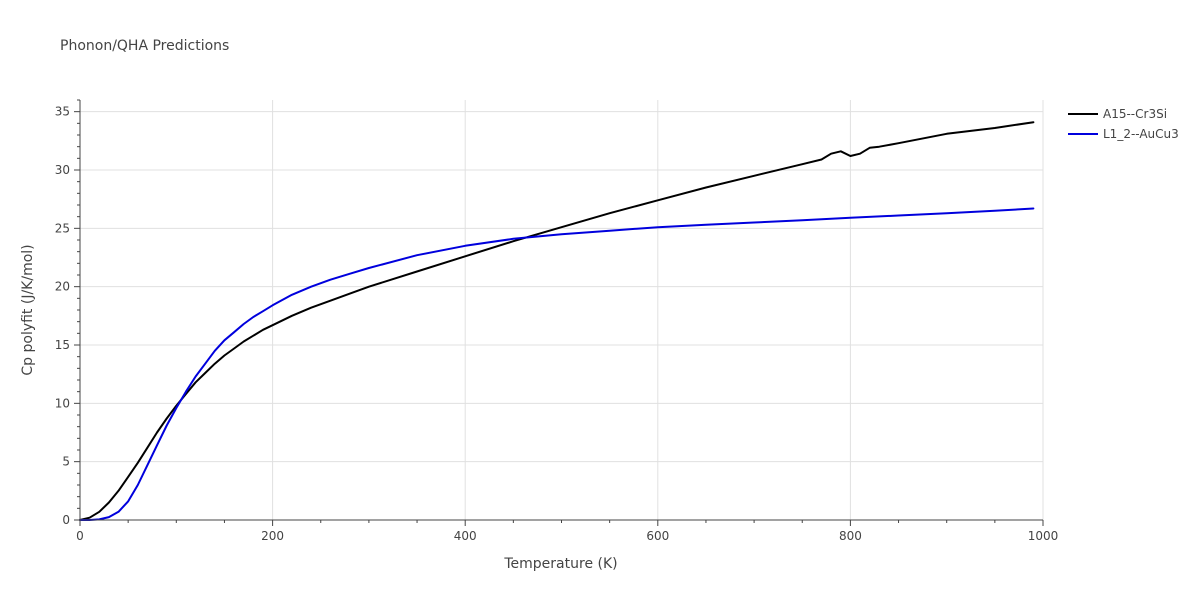  What do you see at coordinates (1141, 134) in the screenshot?
I see `legend-label: L1_2--AuCu3` at bounding box center [1141, 134].